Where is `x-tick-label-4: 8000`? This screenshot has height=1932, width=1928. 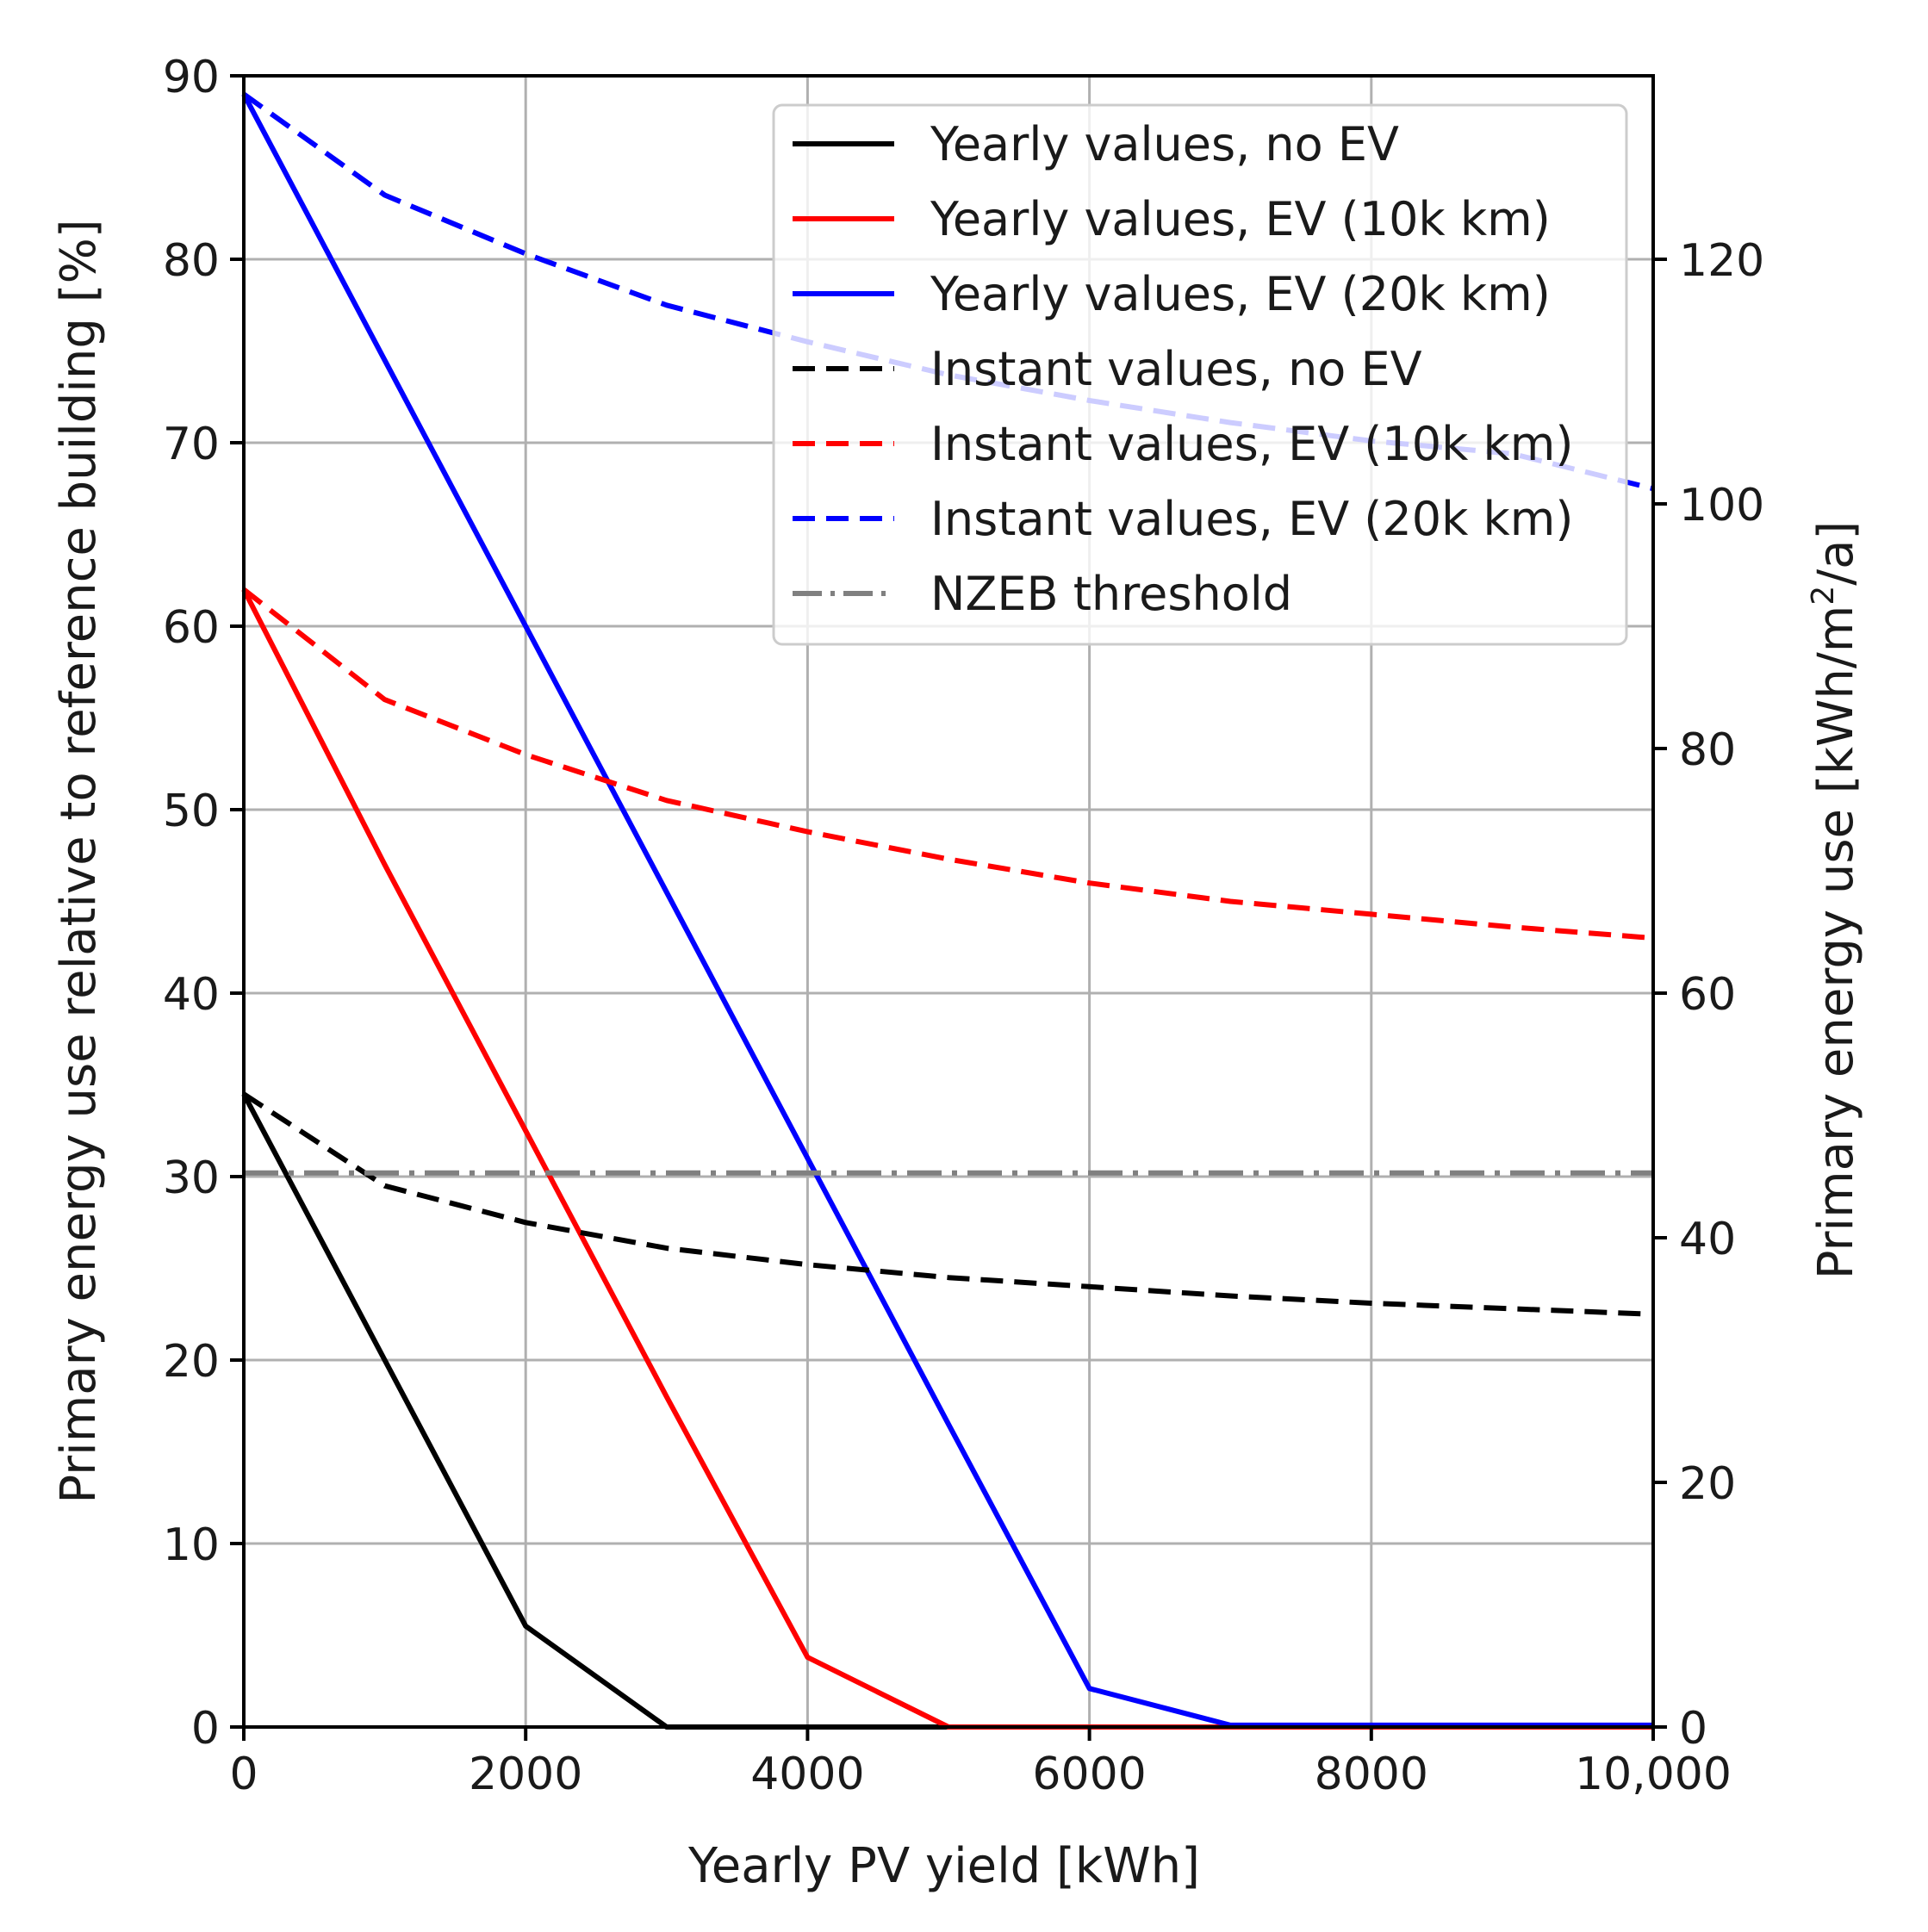
x-tick-label-4: 8000 is located at coordinates (1371, 1775).